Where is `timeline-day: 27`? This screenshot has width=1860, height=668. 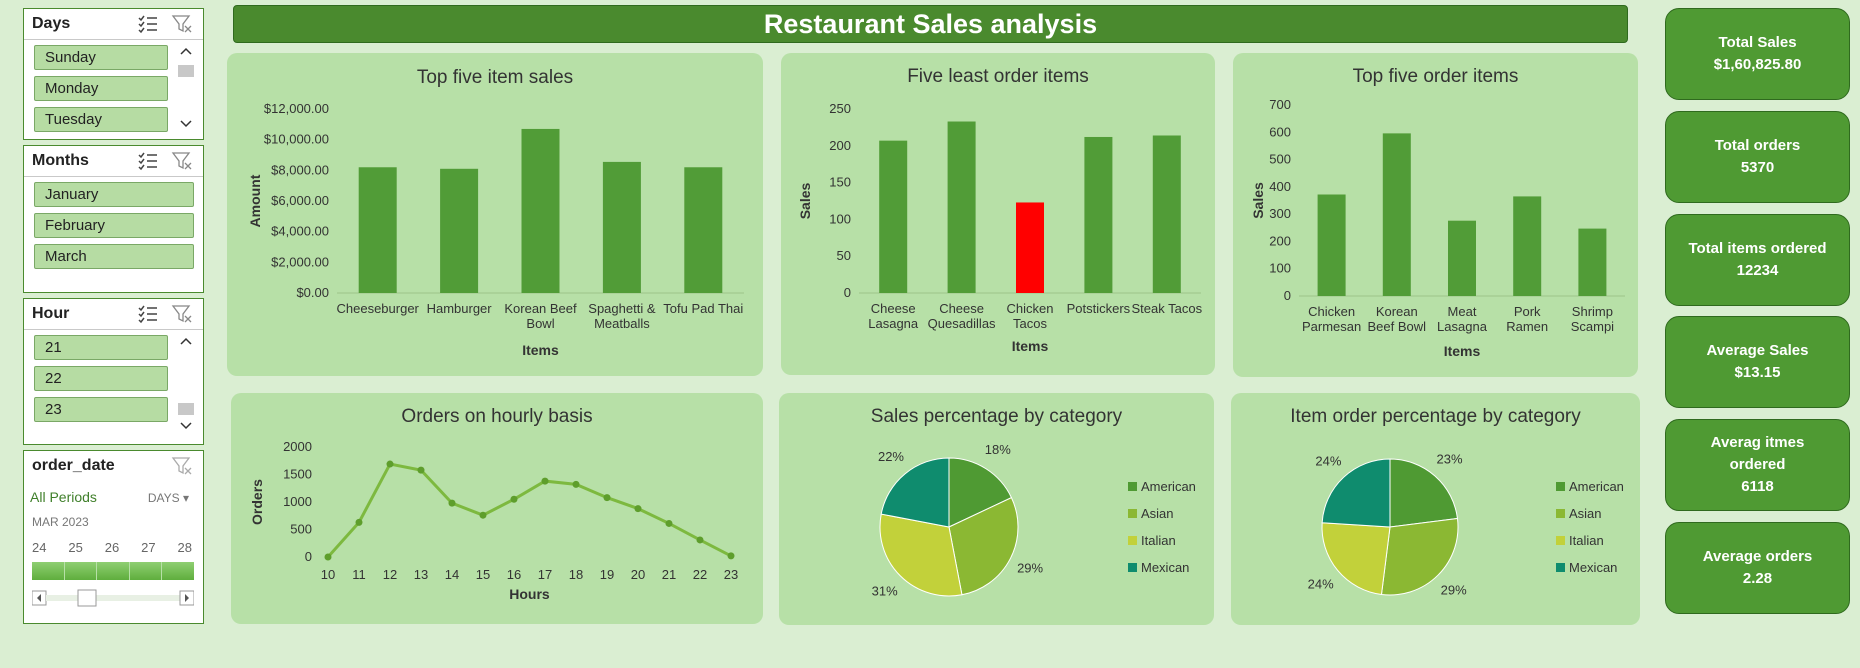 timeline-day: 27 is located at coordinates (148, 547).